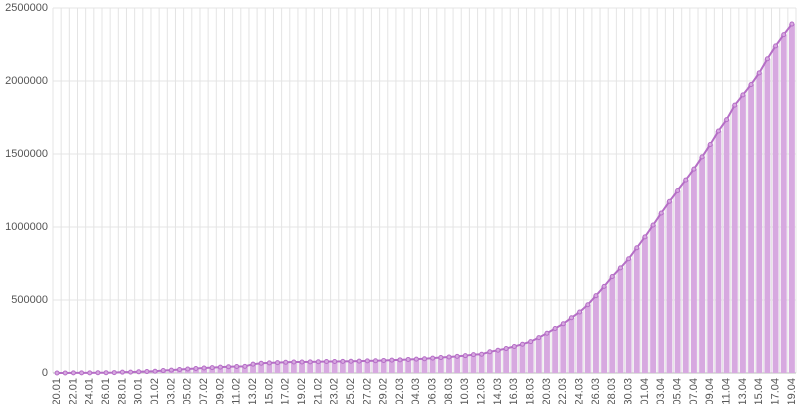 Image resolution: width=800 pixels, height=404 pixels. I want to click on x-tick-label: 05.02, so click(188, 391).